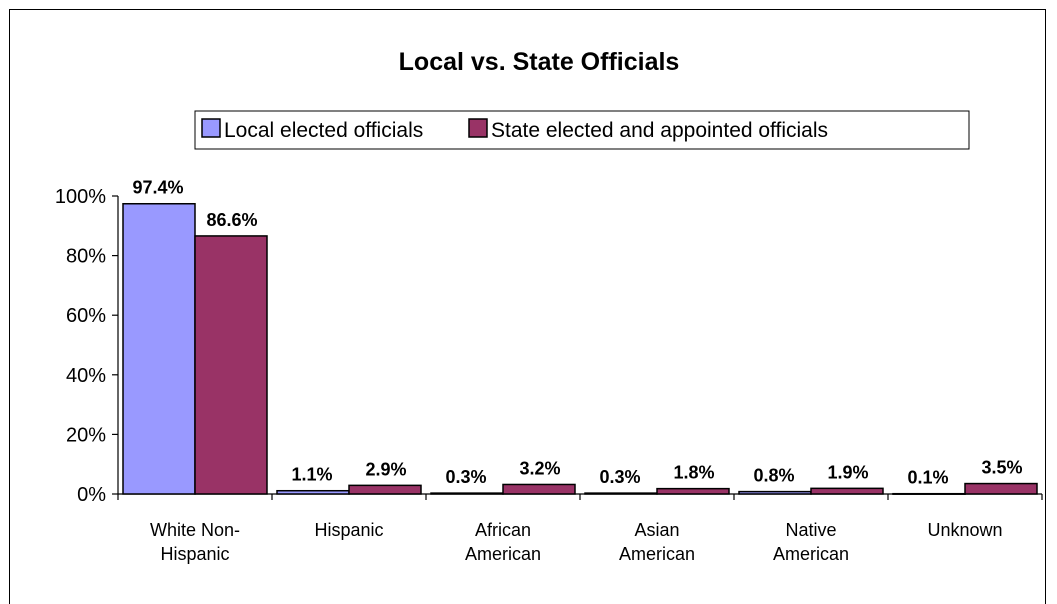 The image size is (1057, 604). What do you see at coordinates (86, 316) in the screenshot?
I see `y-tick-label: 60%` at bounding box center [86, 316].